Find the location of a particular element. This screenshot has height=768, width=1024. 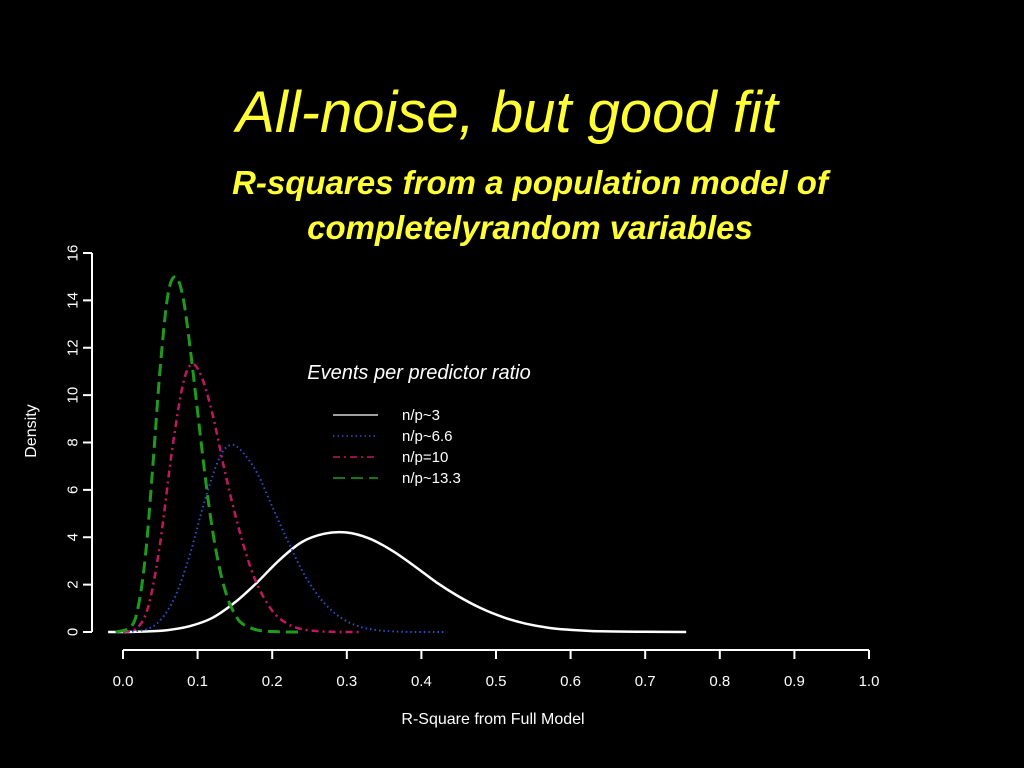

slide-title: All-noise, but good fit is located at coordinates (507, 112).